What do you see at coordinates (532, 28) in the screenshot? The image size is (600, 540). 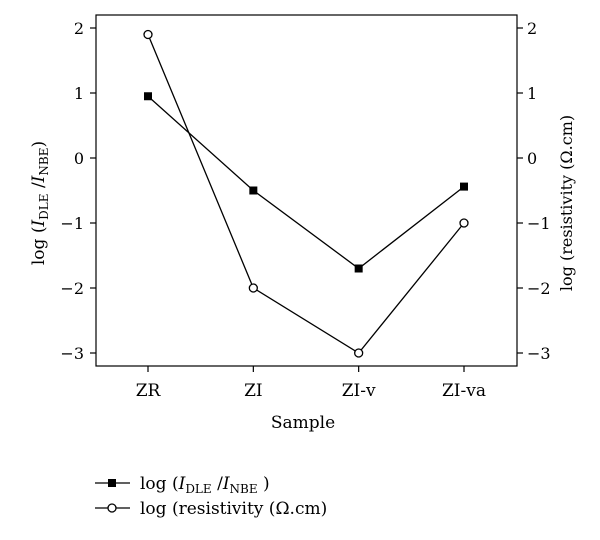 I see `y-tick-label-right: 2` at bounding box center [532, 28].